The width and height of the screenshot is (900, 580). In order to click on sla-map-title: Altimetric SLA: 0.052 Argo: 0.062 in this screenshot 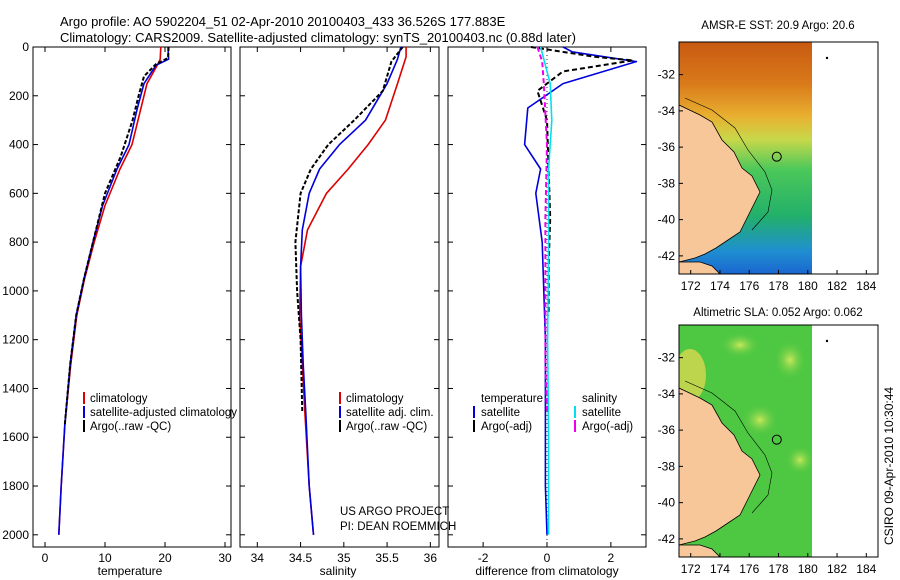, I will do `click(777, 313)`.